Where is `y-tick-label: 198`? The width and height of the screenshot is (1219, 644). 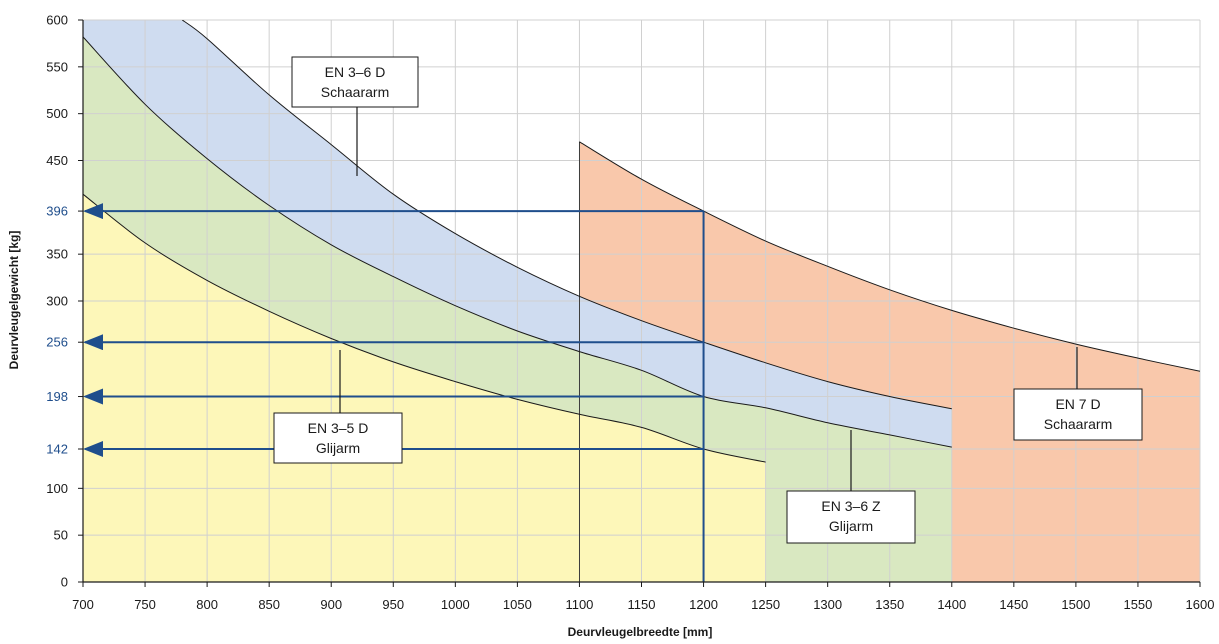 y-tick-label: 198 is located at coordinates (57, 396).